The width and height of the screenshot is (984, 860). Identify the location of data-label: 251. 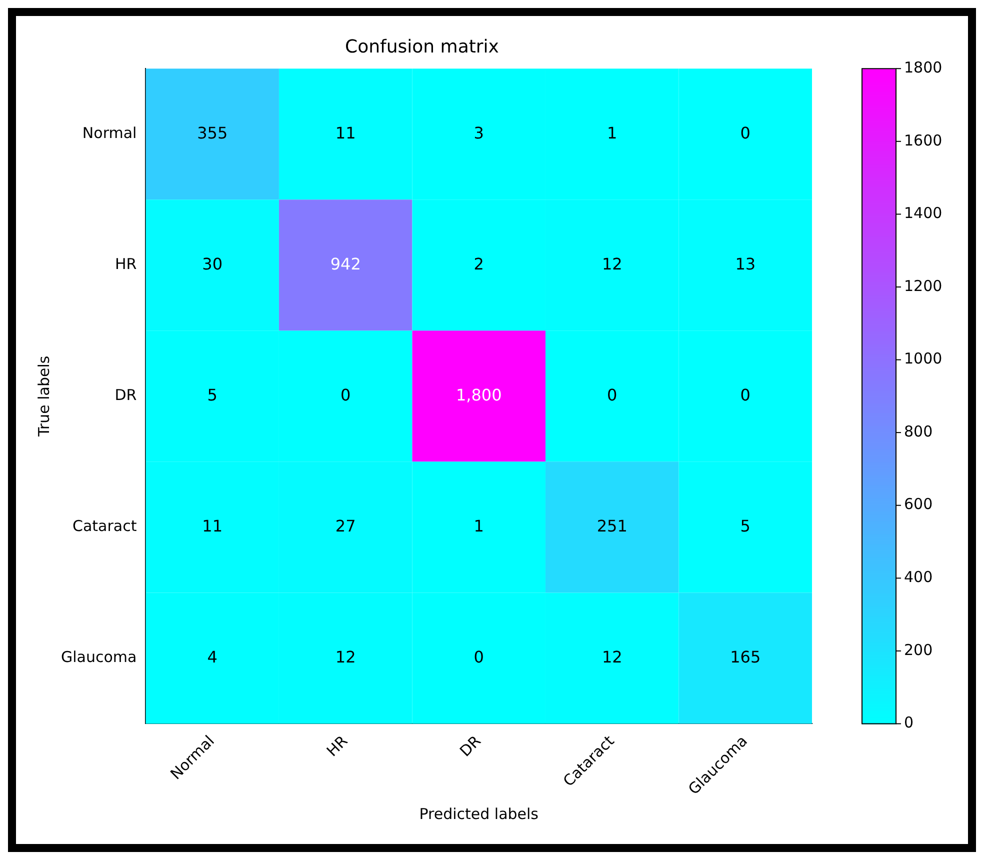
(612, 526).